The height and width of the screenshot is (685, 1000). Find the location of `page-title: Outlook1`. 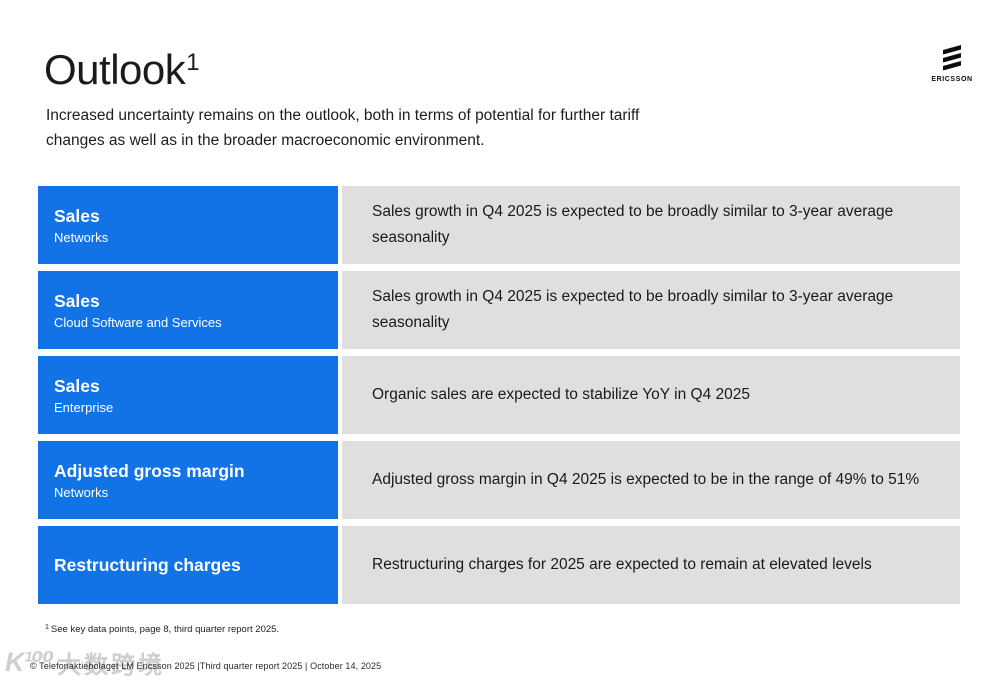

page-title: Outlook1 is located at coordinates (122, 70).